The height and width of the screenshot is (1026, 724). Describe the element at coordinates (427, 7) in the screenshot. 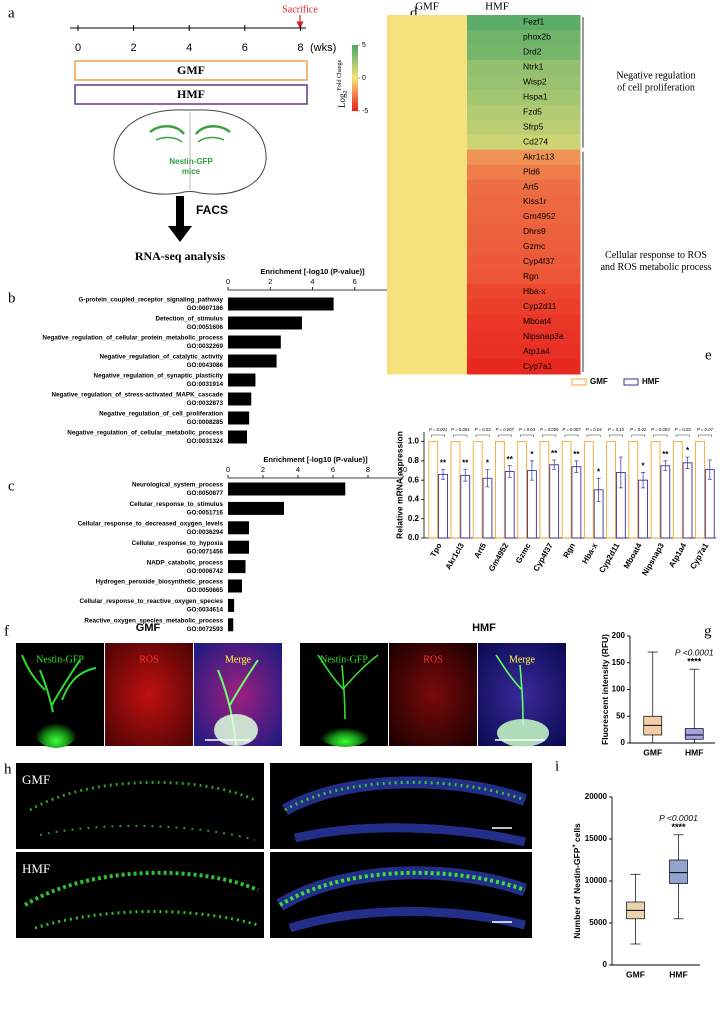

I see `column-label: GMF` at that location.